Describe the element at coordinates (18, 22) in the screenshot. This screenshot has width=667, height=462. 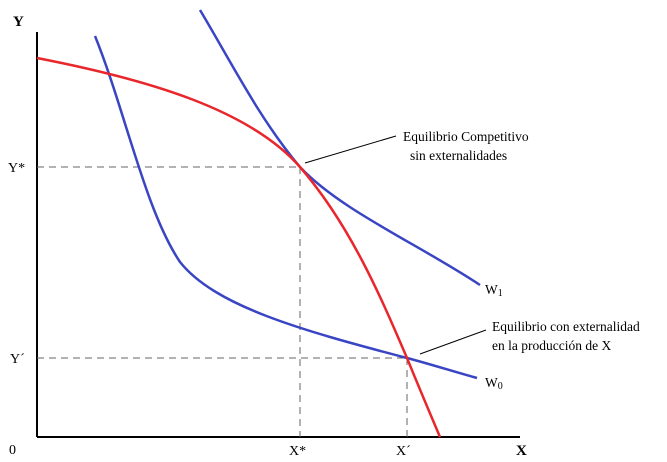
I see `y-axis-label: Y` at that location.